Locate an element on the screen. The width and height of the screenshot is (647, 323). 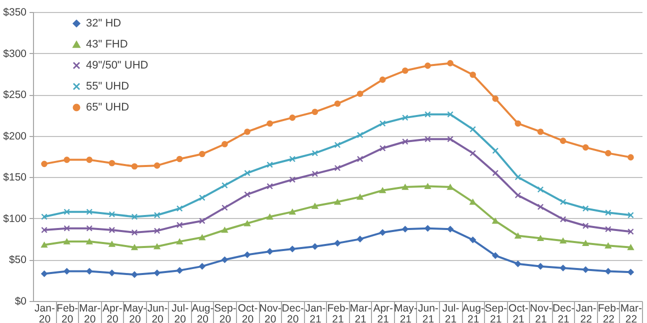
x-tick-label: Dec-20 is located at coordinates (293, 312).